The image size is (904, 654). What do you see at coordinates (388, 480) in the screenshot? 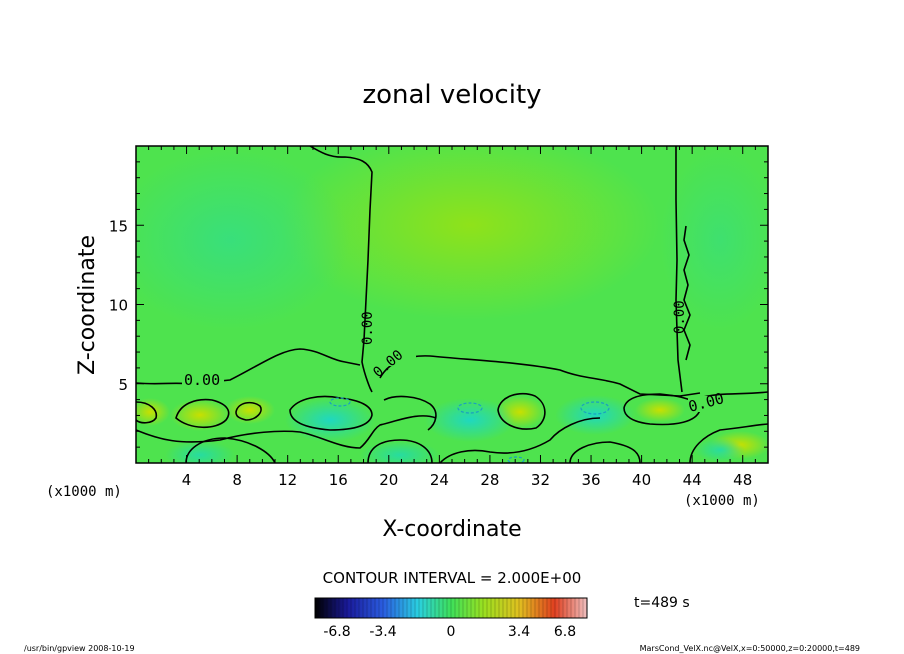
I see `x-tick-label: 20` at bounding box center [388, 480].